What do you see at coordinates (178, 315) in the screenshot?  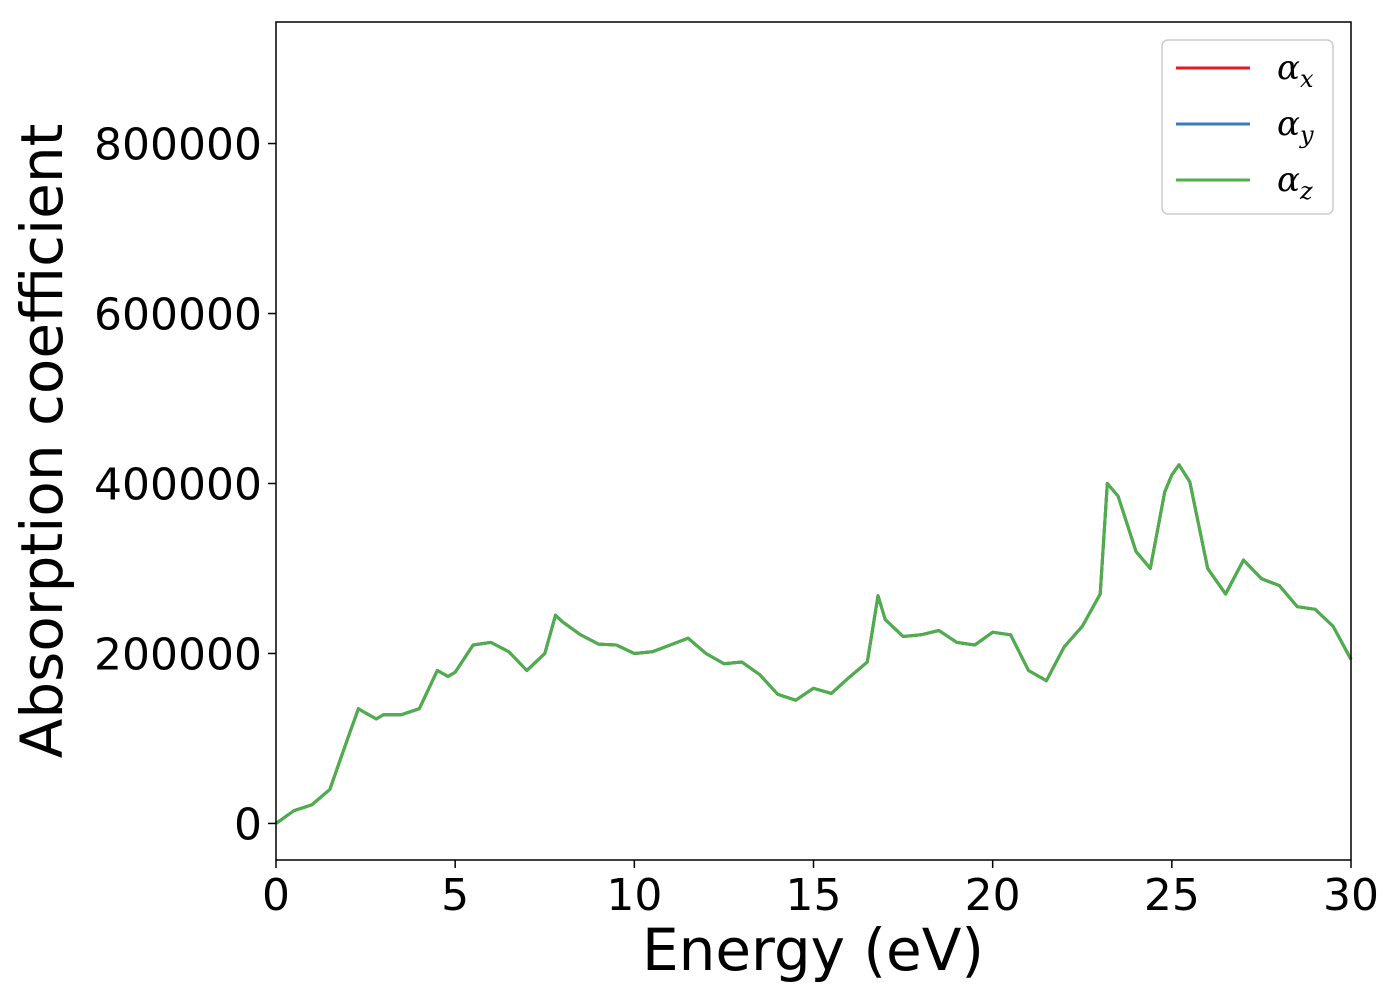 I see `y-tick-label: 600000` at bounding box center [178, 315].